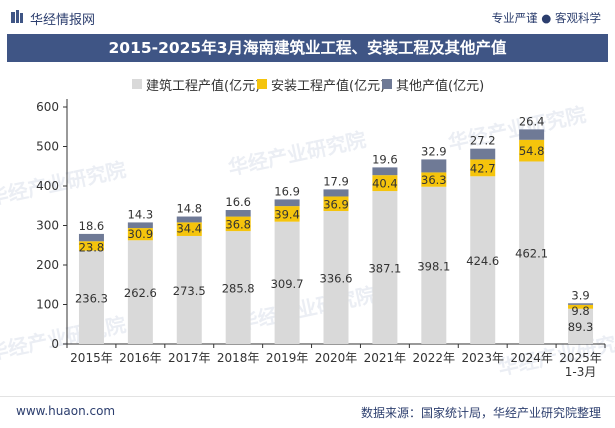 Image resolution: width=615 pixels, height=428 pixels. I want to click on x-tick-label: 2017年, so click(189, 358).